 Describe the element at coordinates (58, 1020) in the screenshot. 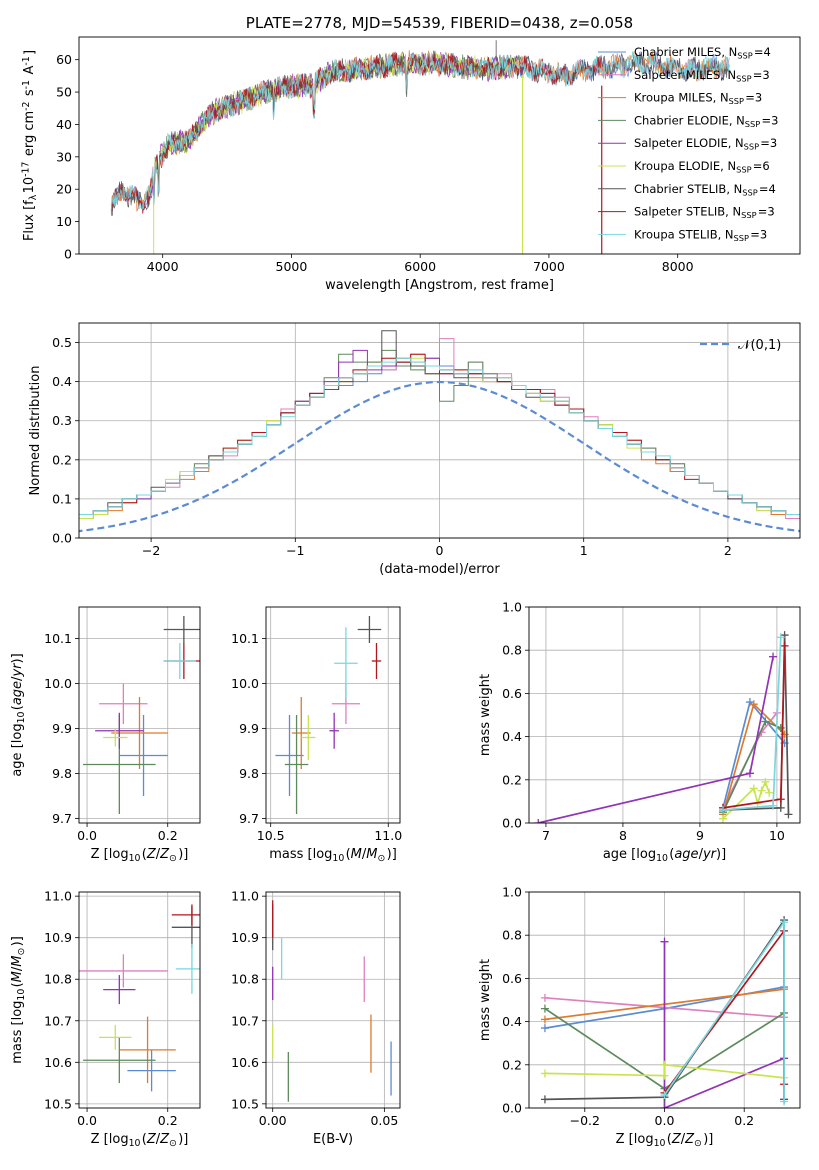

I see `y-tick-label: 10.7` at that location.